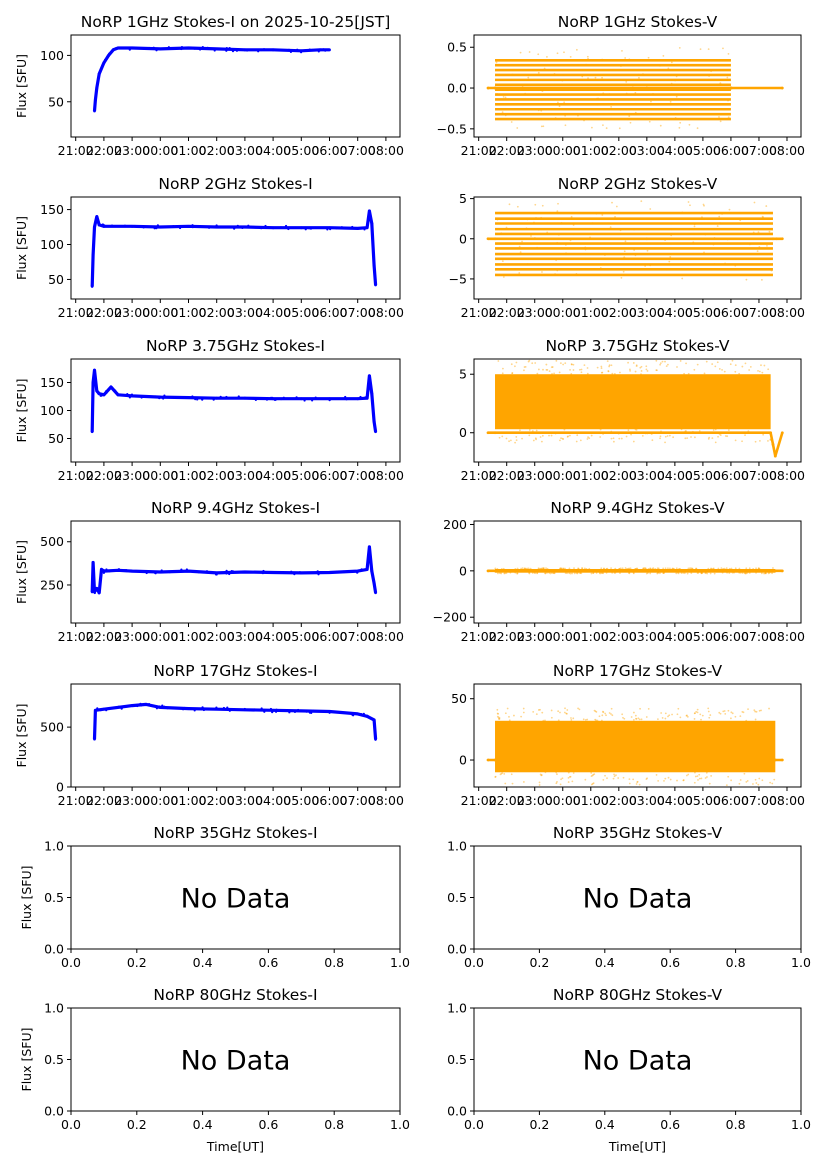 The height and width of the screenshot is (1169, 827). Describe the element at coordinates (334, 962) in the screenshot. I see `x-tick-label: 0.8` at that location.